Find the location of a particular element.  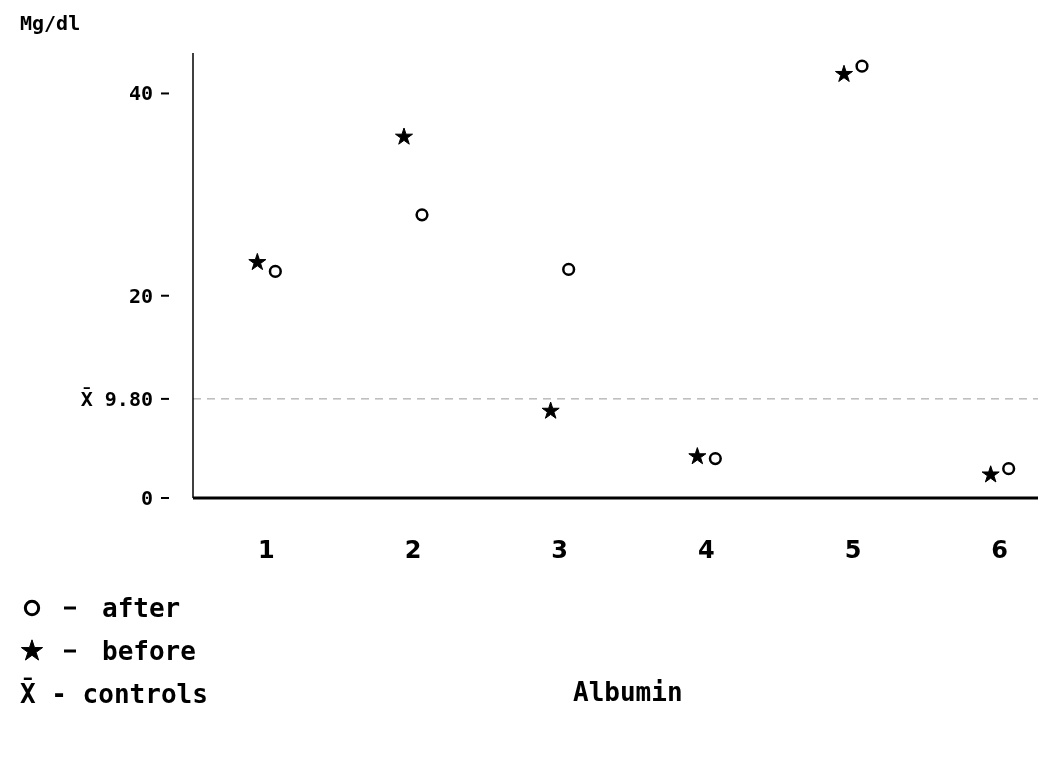

y-axis-title: Mg/dl is located at coordinates (50, 23).